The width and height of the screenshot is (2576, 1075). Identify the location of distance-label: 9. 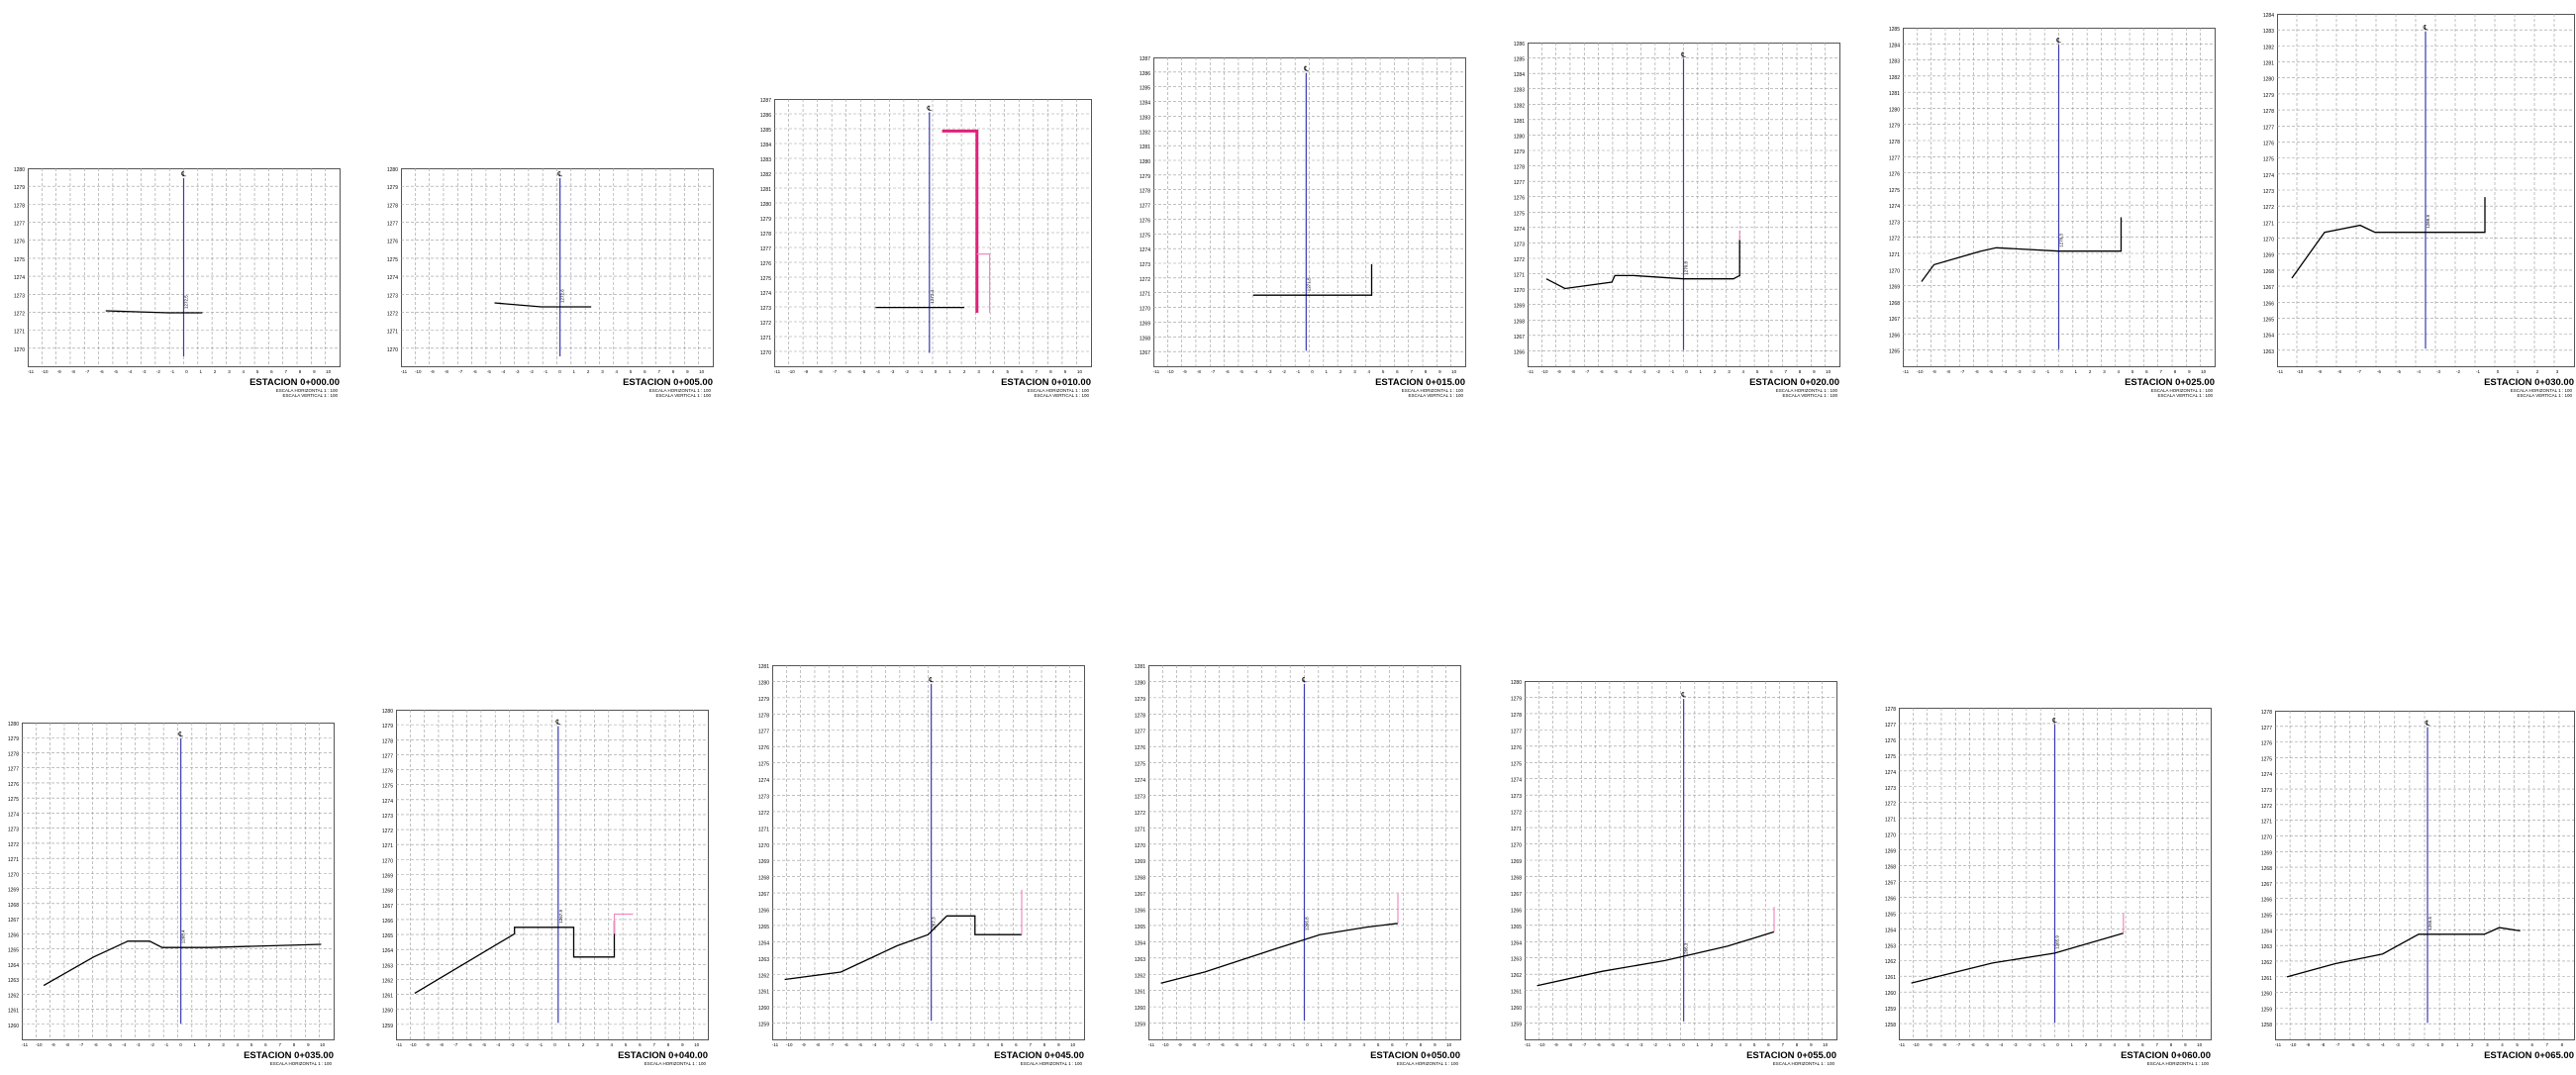
(308, 1044).